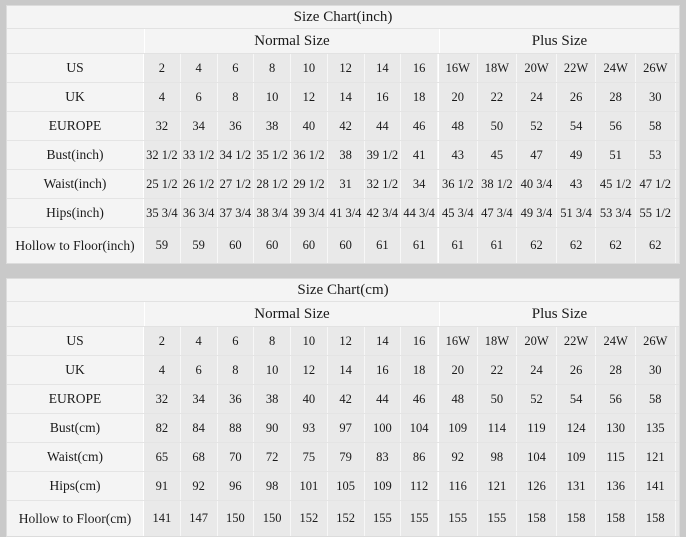  Describe the element at coordinates (655, 370) in the screenshot. I see `table-cell: 30` at that location.